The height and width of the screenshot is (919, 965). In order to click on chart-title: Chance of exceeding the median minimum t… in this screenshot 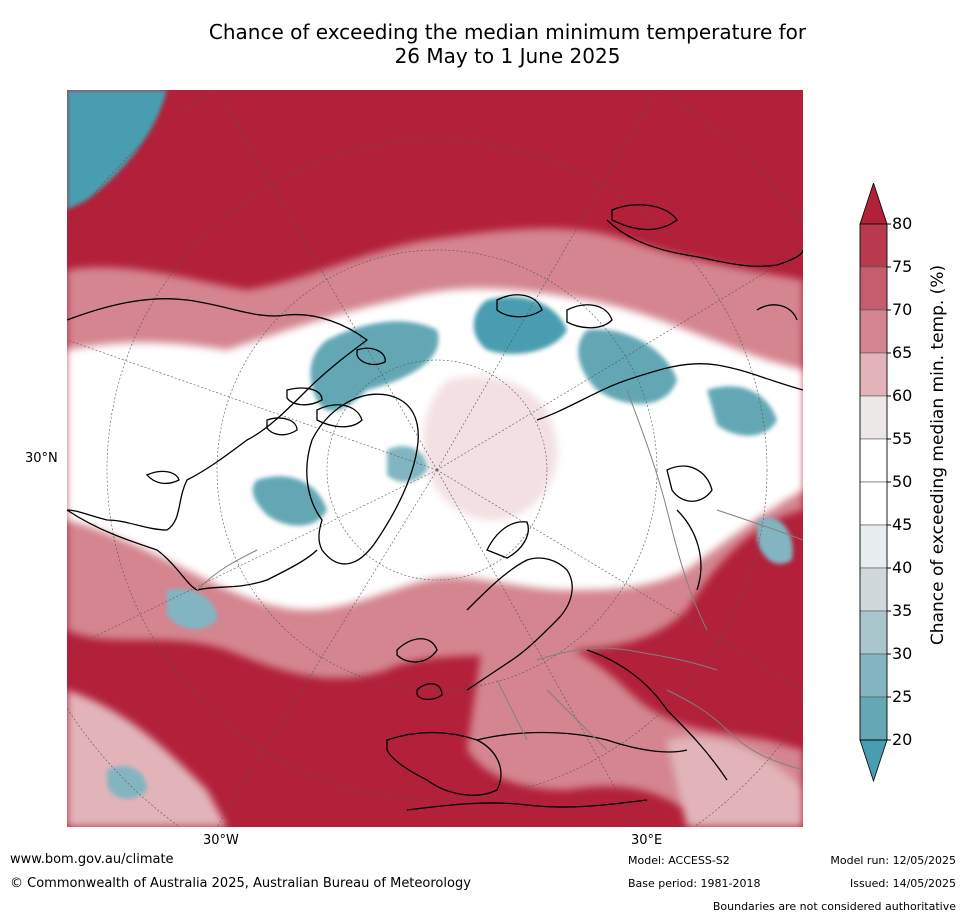, I will do `click(507, 44)`.